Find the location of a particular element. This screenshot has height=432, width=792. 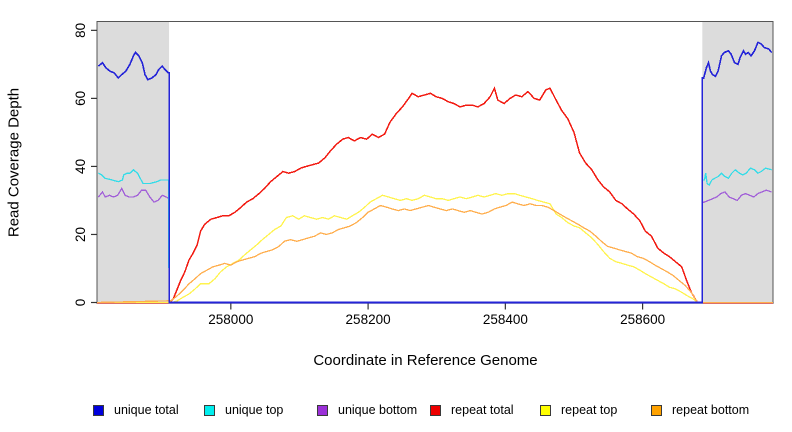

legend-item-unique-bottom: unique bottom is located at coordinates (367, 410).